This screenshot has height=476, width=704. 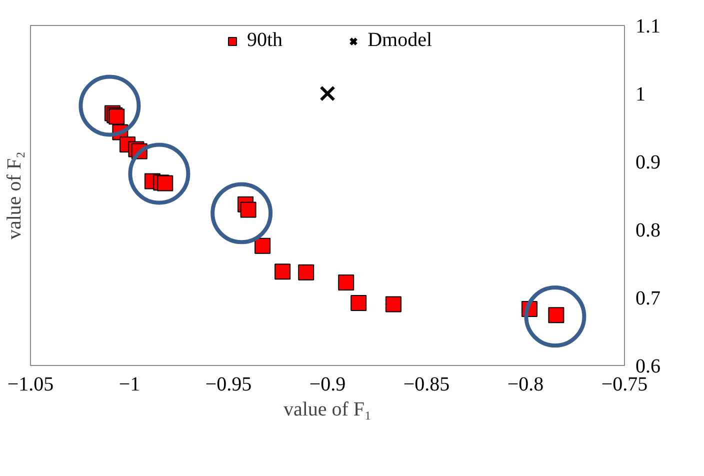 What do you see at coordinates (129, 385) in the screenshot?
I see `x-tick-label: −1` at bounding box center [129, 385].